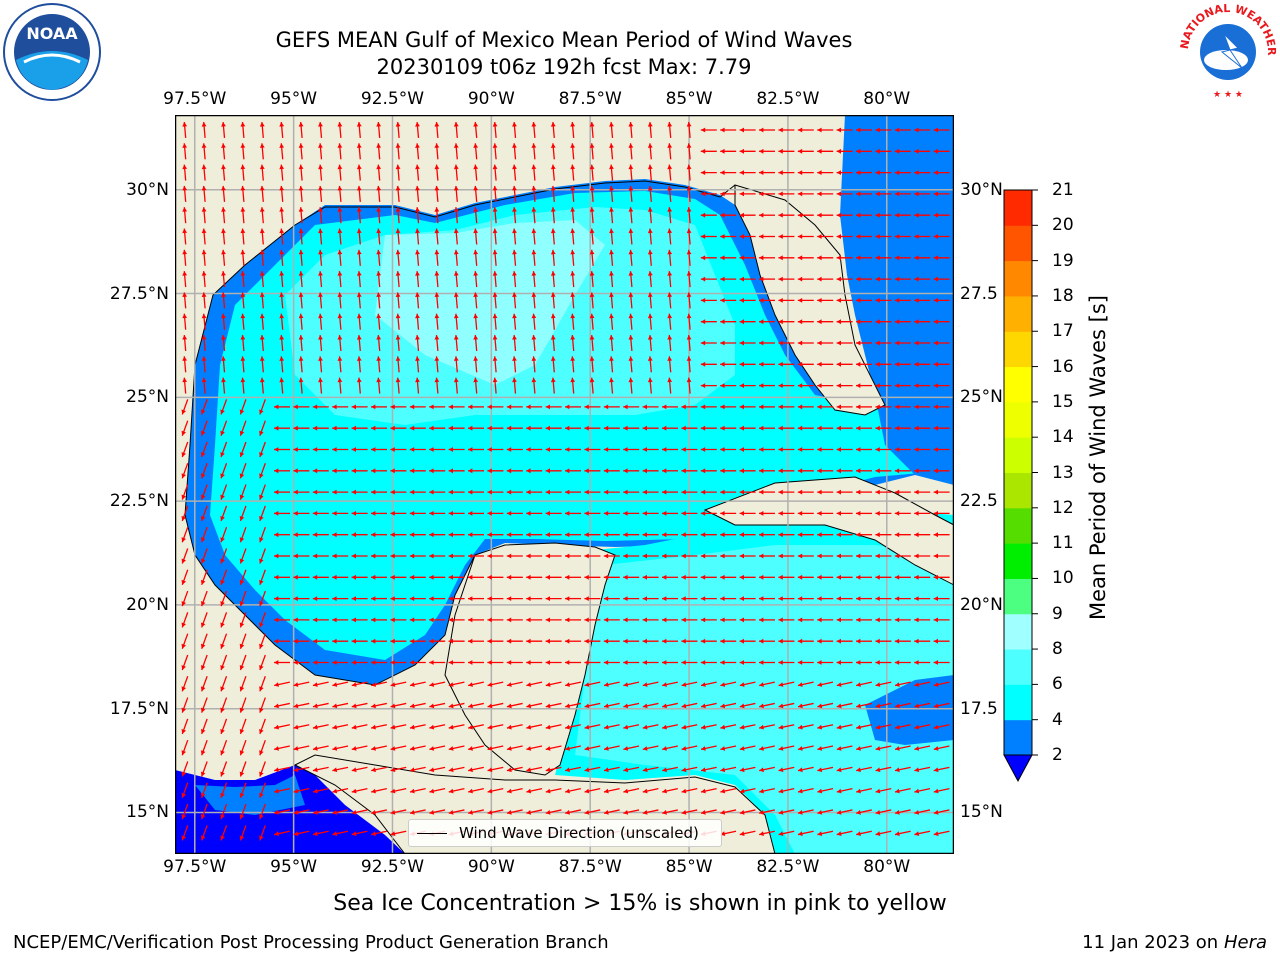  Describe the element at coordinates (1063, 366) in the screenshot. I see `colorbar-tick-label: 16` at that location.